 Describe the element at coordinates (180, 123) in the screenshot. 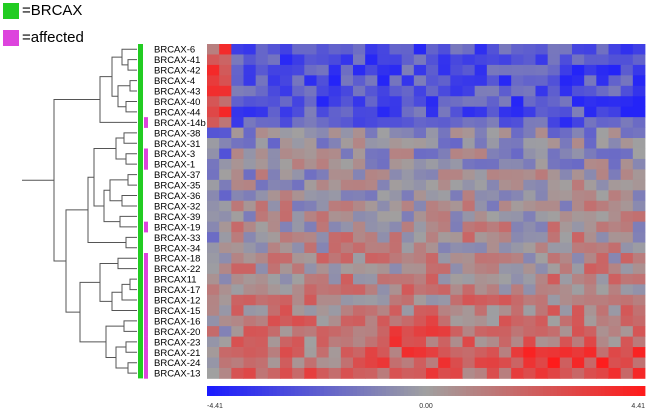

I see `row-label: BRCAX-14b` at that location.